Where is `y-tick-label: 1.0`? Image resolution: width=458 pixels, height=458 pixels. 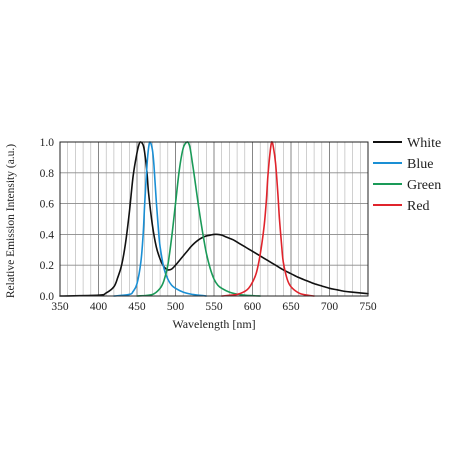 y-tick-label: 1.0 is located at coordinates (47, 143).